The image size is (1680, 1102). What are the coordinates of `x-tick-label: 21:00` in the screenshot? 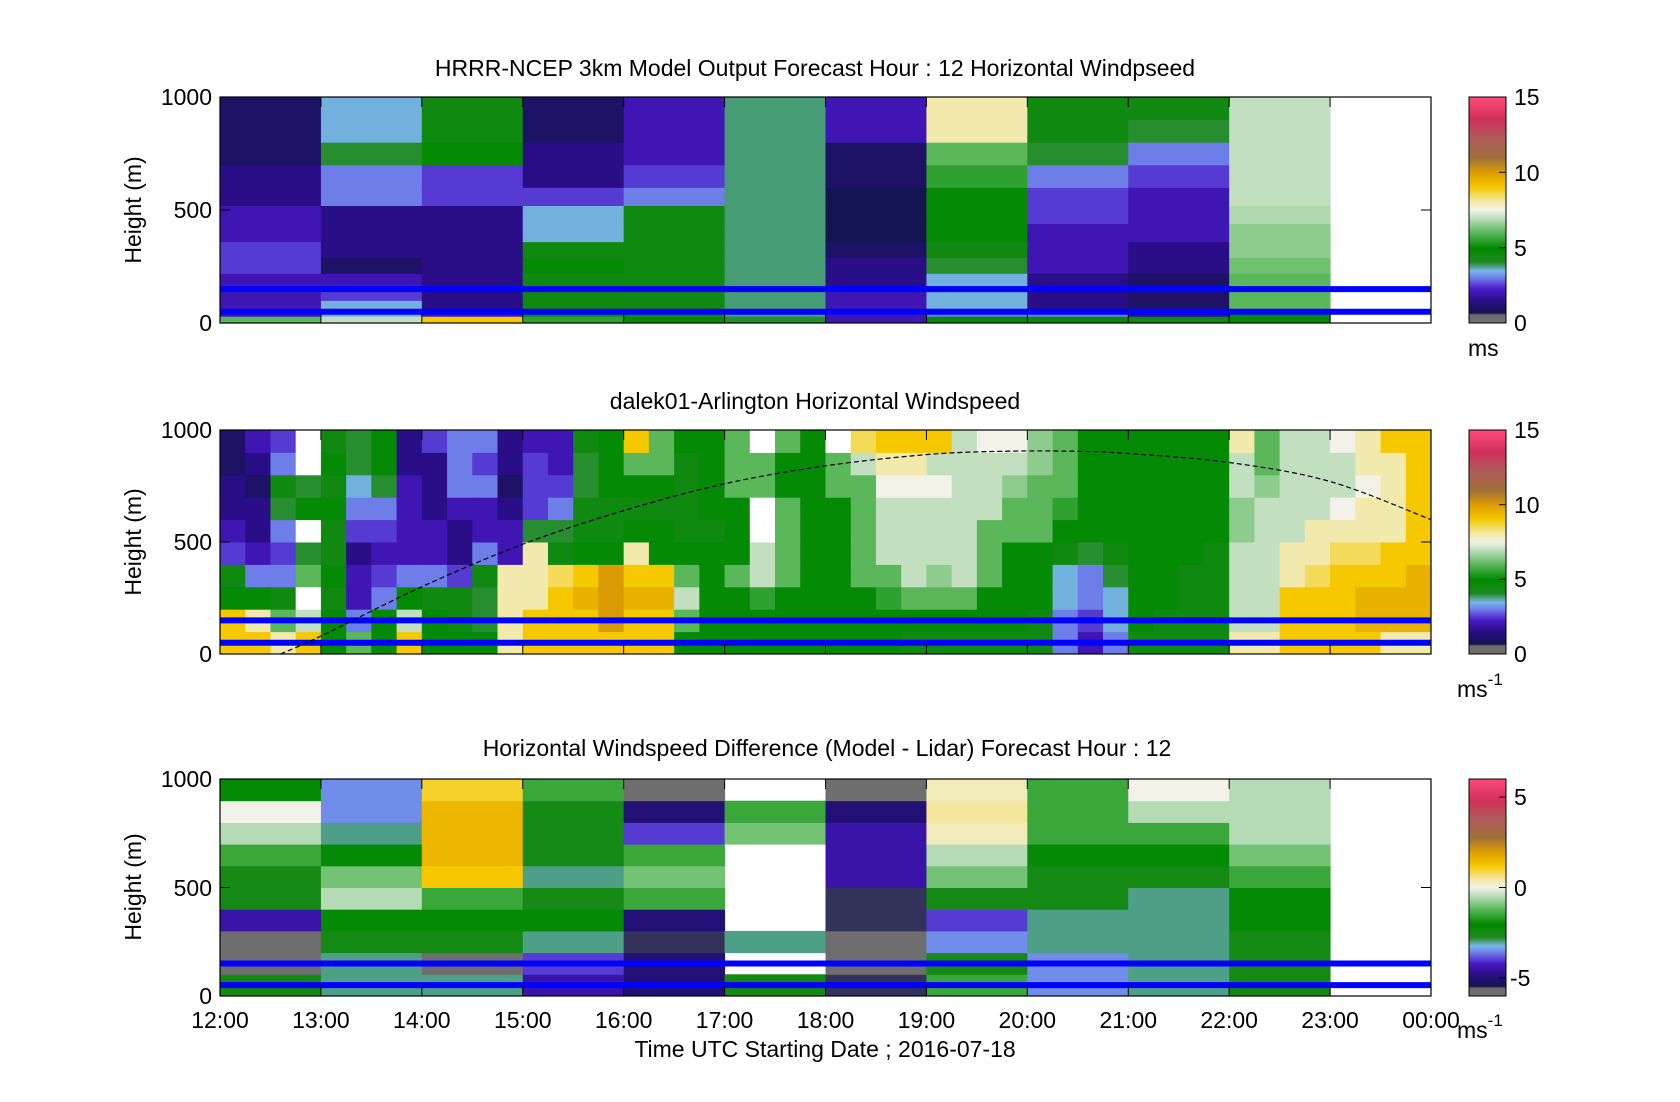 It's located at (1128, 1020).